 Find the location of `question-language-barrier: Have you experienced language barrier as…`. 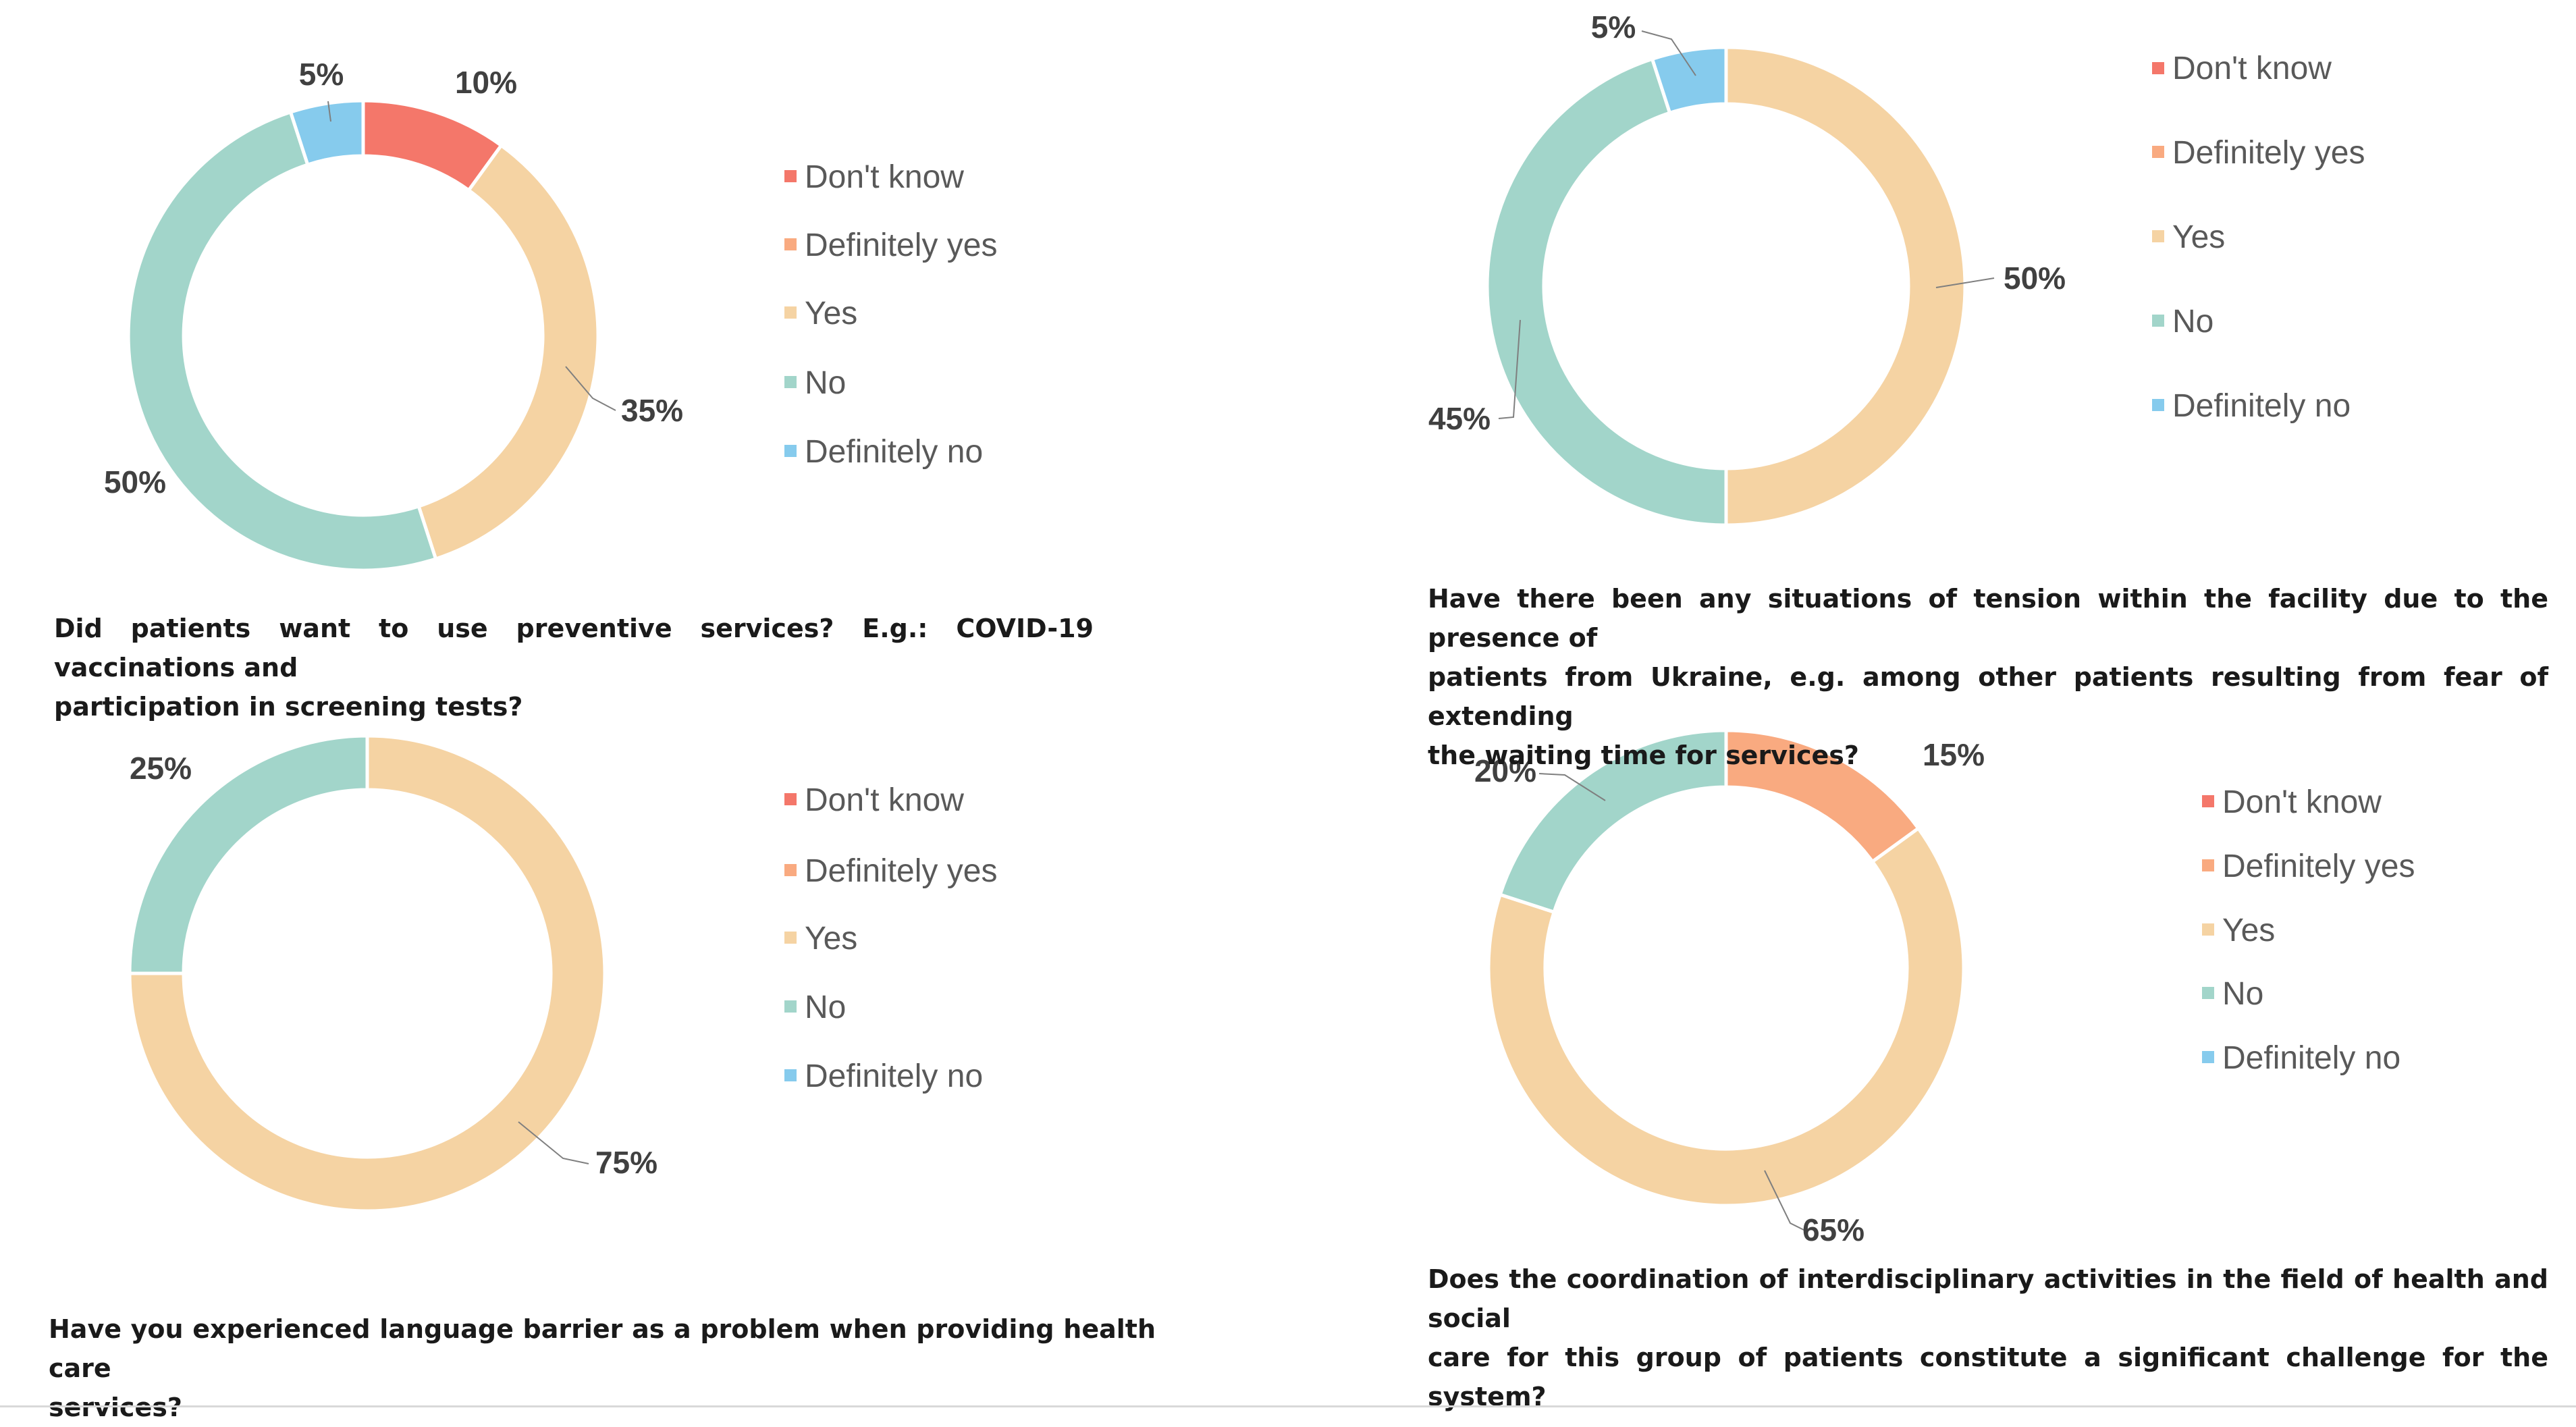

question-language-barrier: Have you experienced language barrier as… is located at coordinates (602, 1369).